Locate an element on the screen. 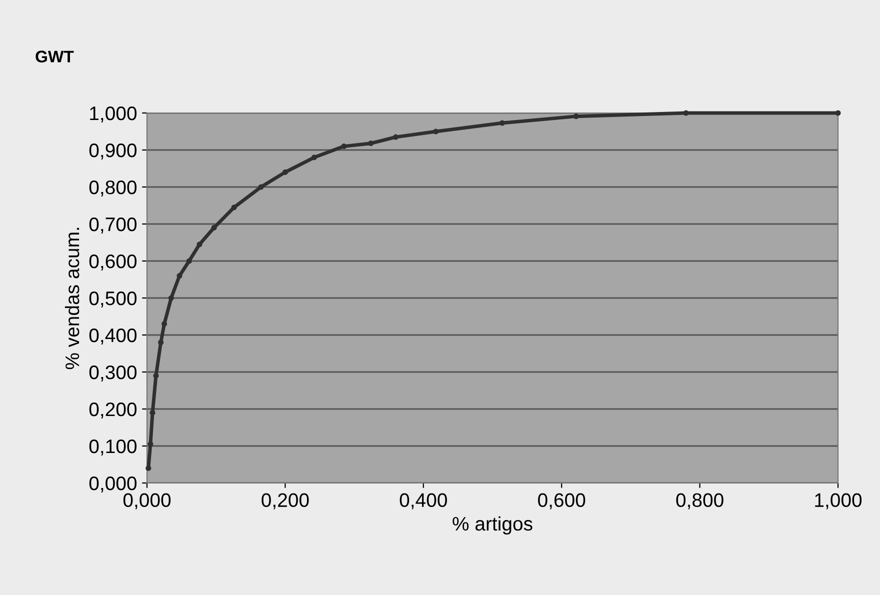 The width and height of the screenshot is (880, 595). x-tick-label: 0,800 is located at coordinates (700, 501).